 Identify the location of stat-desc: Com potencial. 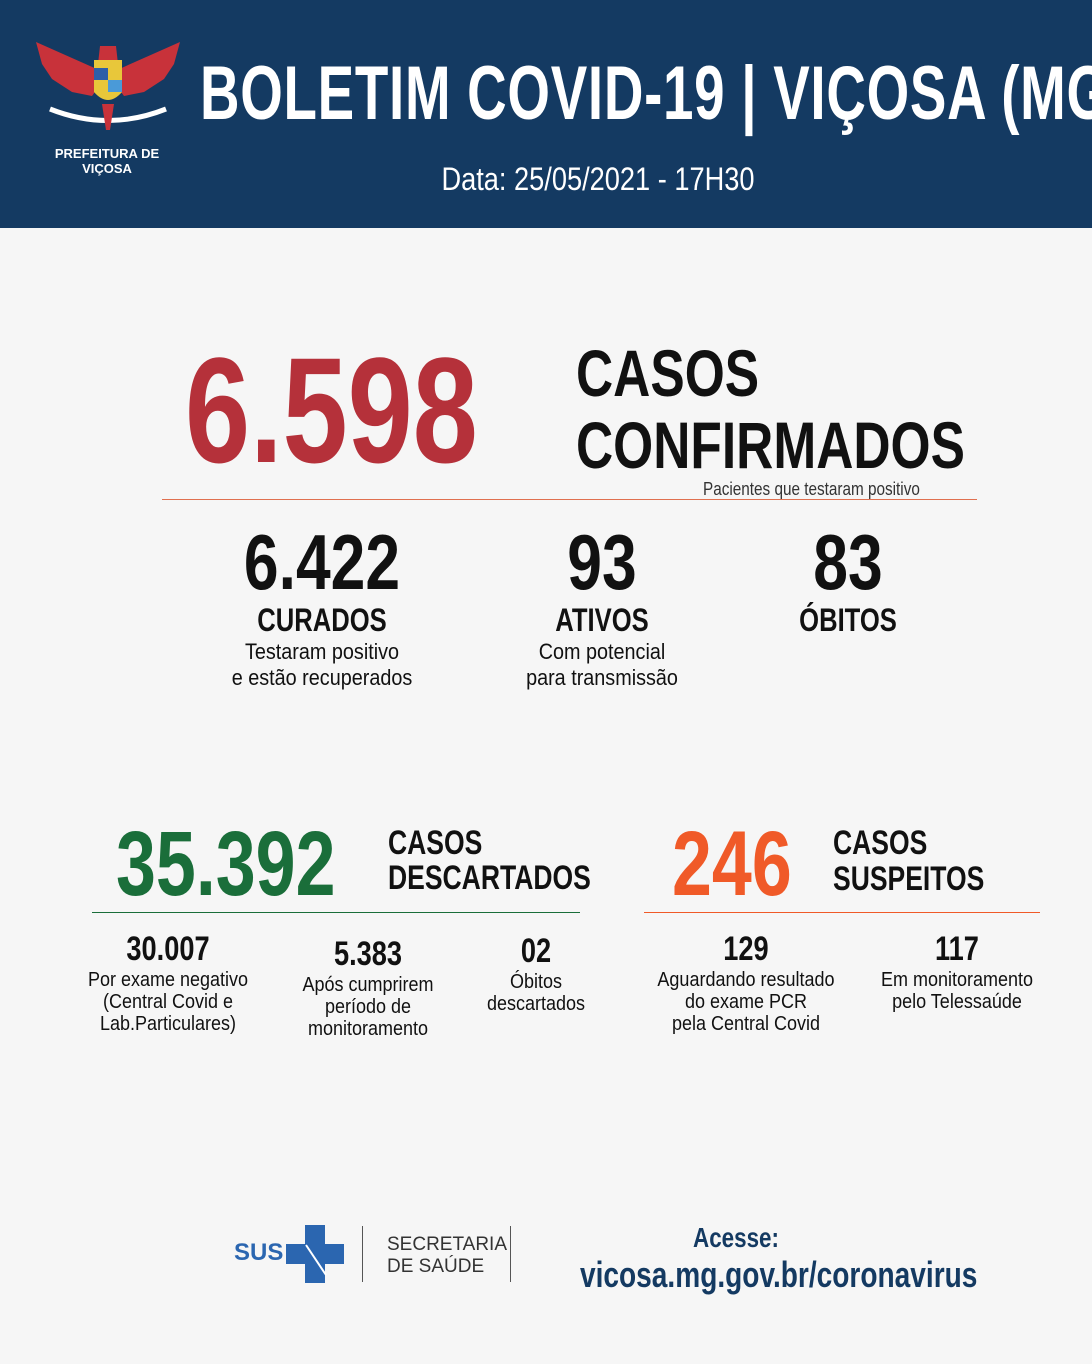
(602, 651).